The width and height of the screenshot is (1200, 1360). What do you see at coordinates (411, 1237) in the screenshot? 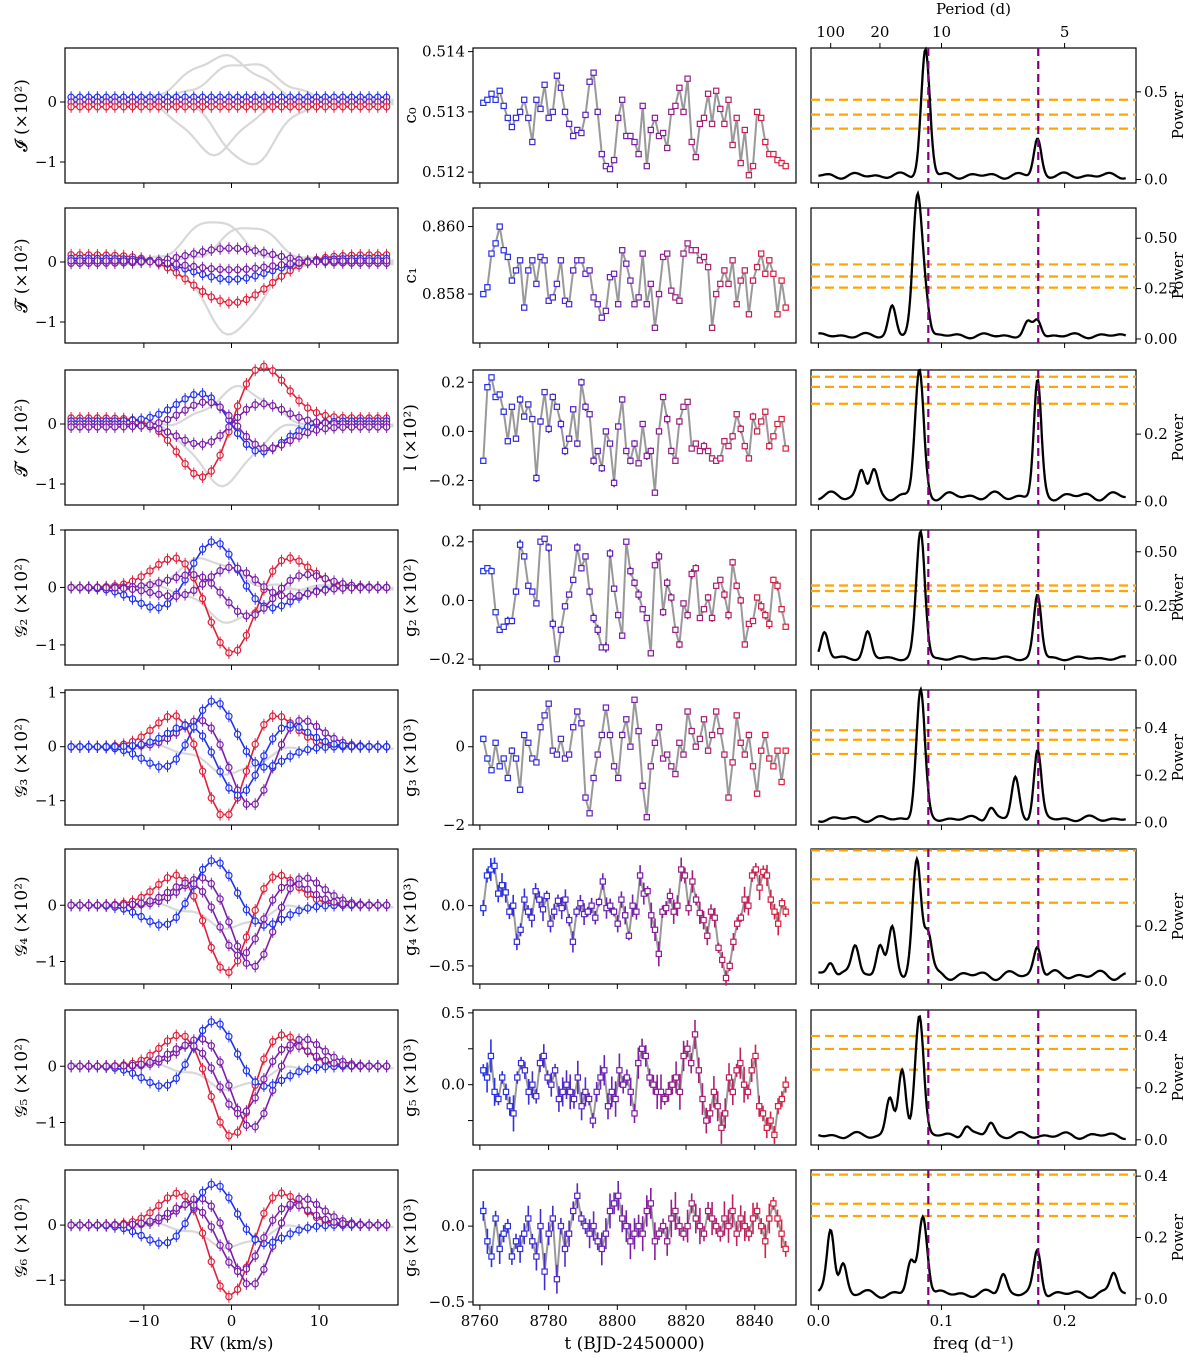
I see `ts-ylabel-7: g₆ (×10³)` at bounding box center [411, 1237].